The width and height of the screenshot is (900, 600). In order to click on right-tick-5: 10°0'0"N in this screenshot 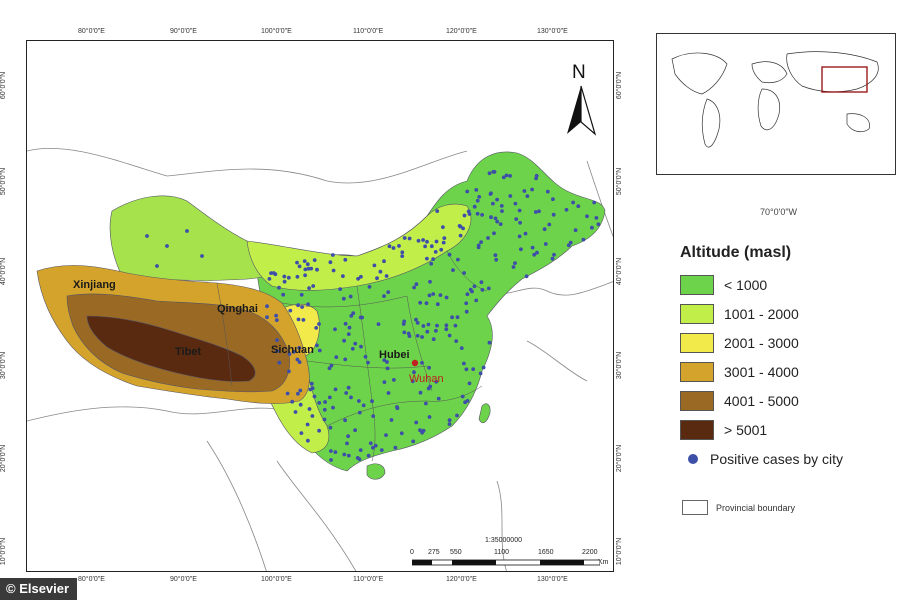, I will do `click(620, 551)`.